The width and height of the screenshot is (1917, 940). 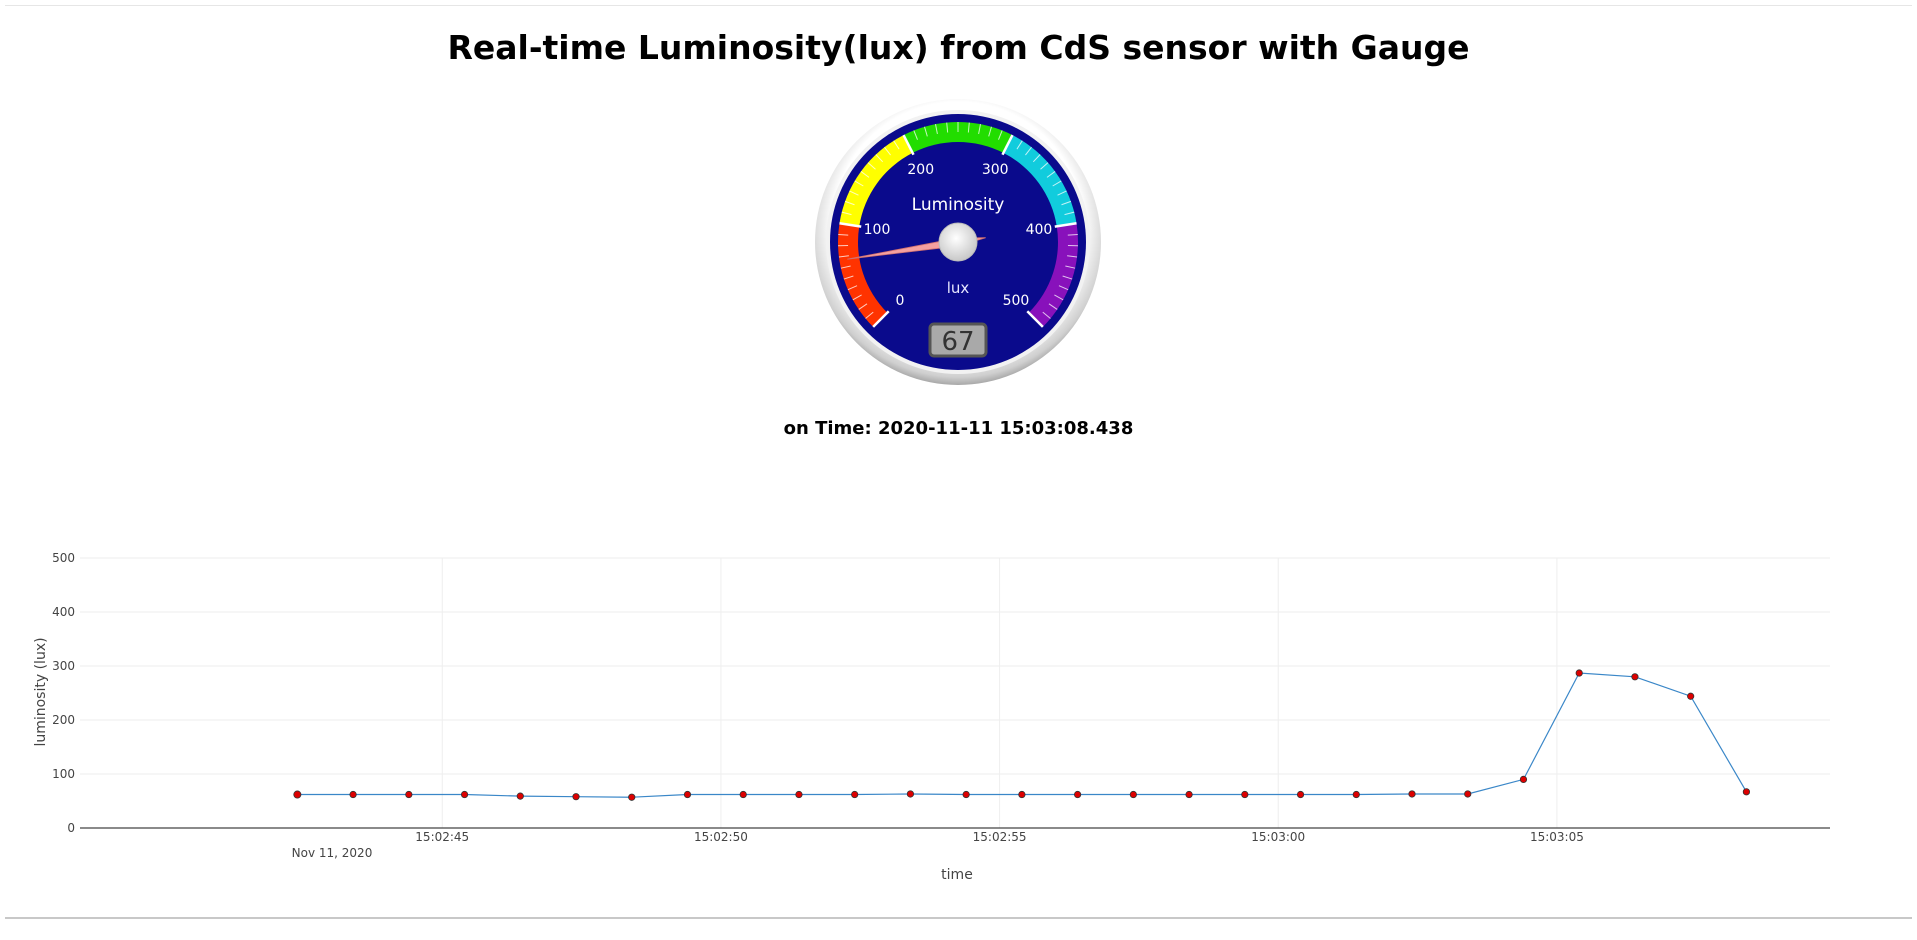 What do you see at coordinates (63, 612) in the screenshot?
I see `y-tick-label: 400` at bounding box center [63, 612].